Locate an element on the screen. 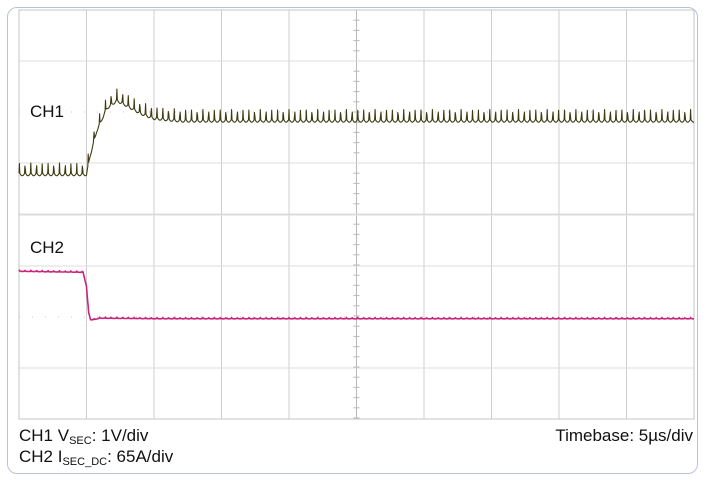 The width and height of the screenshot is (707, 481). ch2-label: CH2 is located at coordinates (47, 247).